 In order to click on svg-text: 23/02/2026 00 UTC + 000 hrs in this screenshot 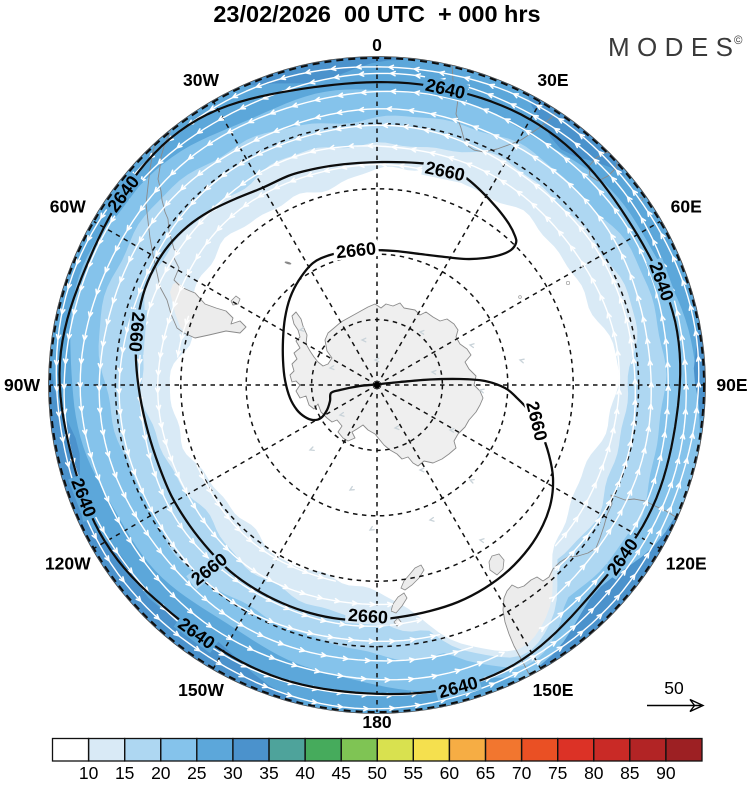, I will do `click(376, 14)`.